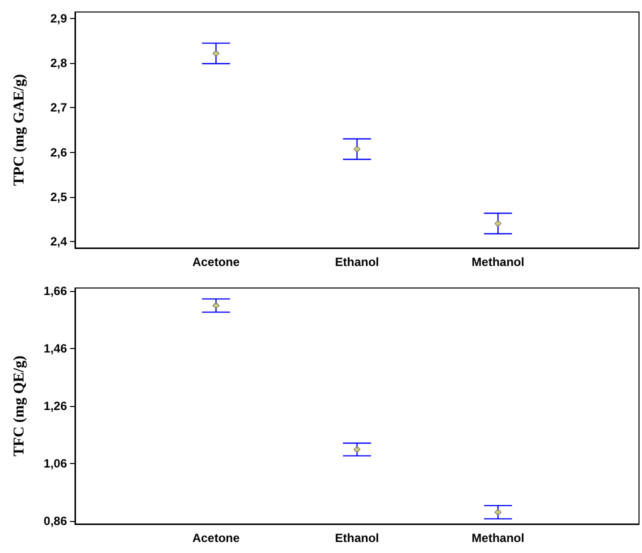  I want to click on y-tick-label: 2,8, so click(59, 63).